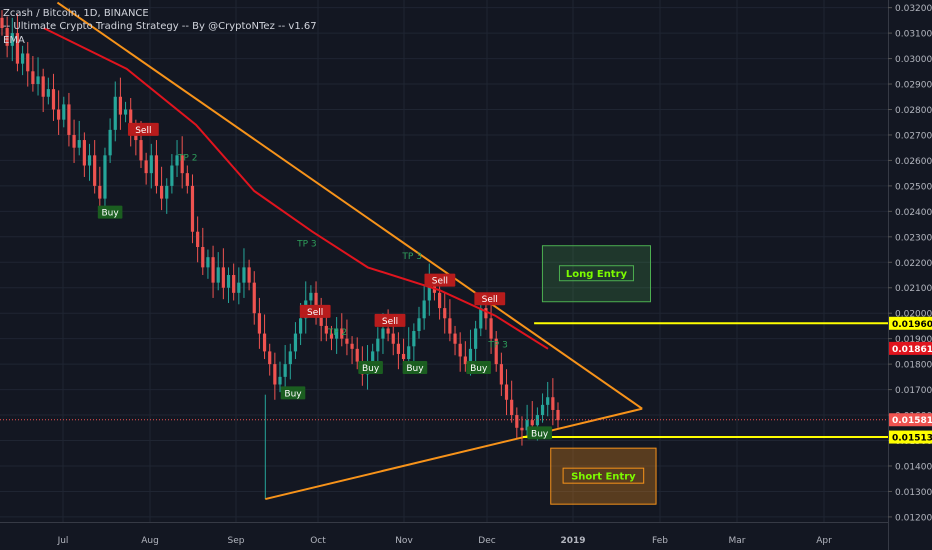 This screenshot has height=550, width=932. Describe the element at coordinates (454, 454) in the screenshot. I see `trendline` at that location.